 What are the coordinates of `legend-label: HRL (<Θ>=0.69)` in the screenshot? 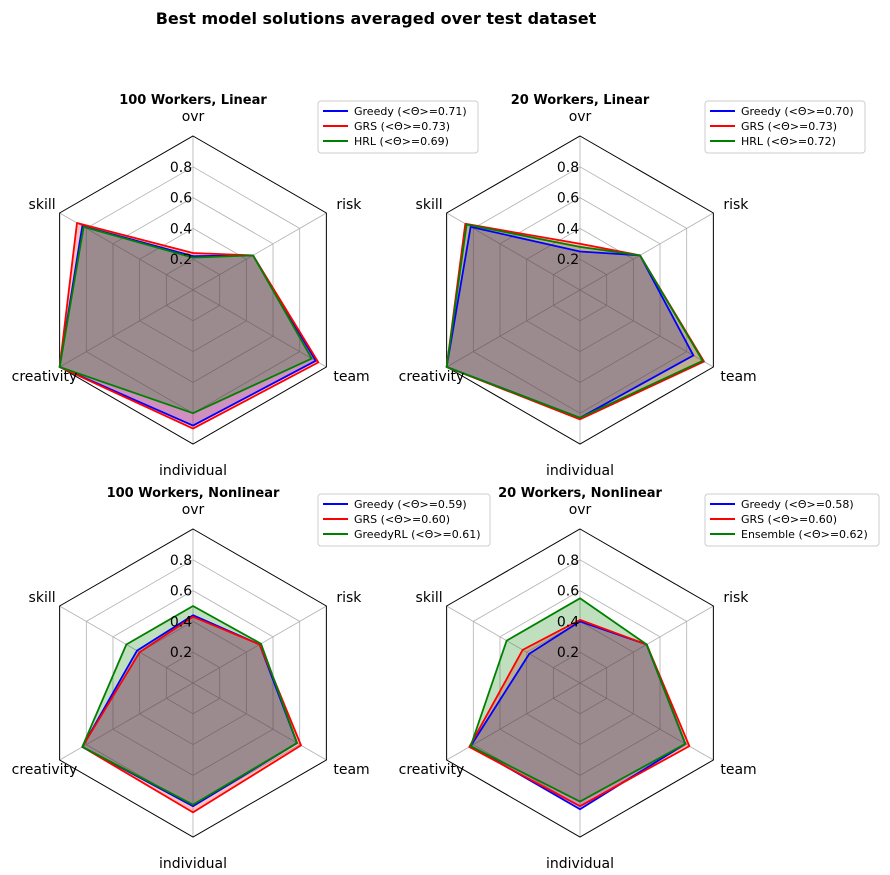 It's located at (401, 141).